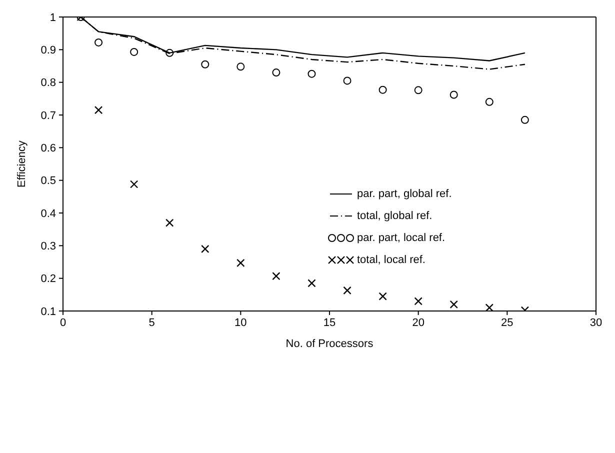 The height and width of the screenshot is (453, 615). Describe the element at coordinates (48, 279) in the screenshot. I see `y-tick-label: 0.2` at that location.